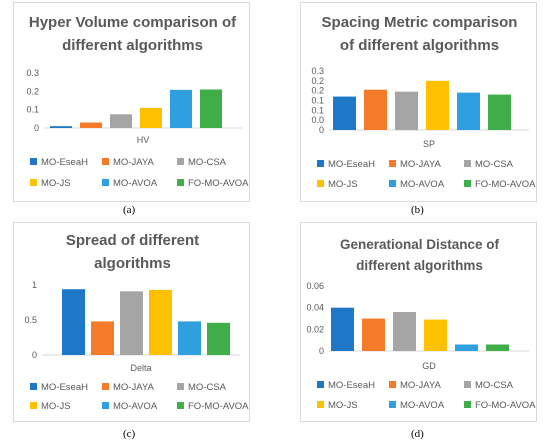 Image resolution: width=550 pixels, height=446 pixels. I want to click on y-tick-label: 0.04, so click(315, 308).